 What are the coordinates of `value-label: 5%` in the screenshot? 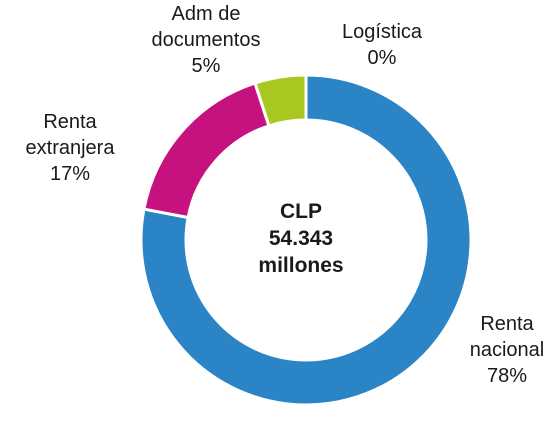 It's located at (206, 66).